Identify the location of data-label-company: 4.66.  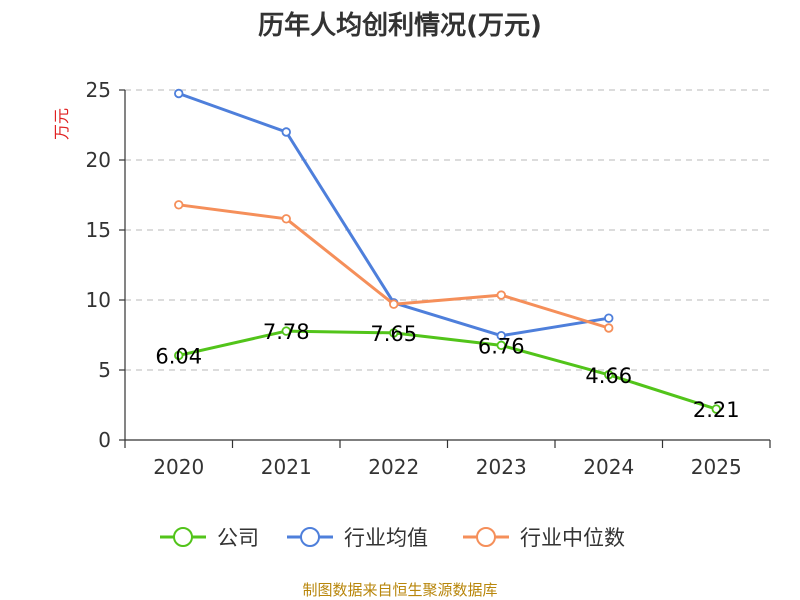
(608, 376).